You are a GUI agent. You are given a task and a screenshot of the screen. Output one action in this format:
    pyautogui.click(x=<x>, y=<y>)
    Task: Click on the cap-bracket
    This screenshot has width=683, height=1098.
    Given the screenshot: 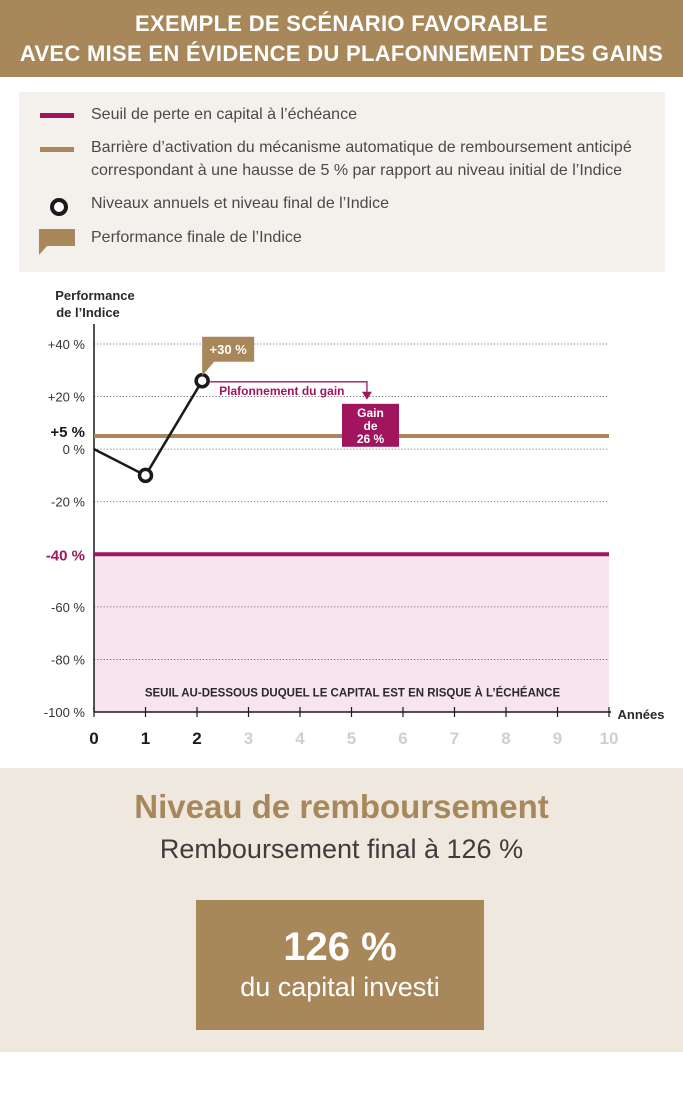 What is the action you would take?
    pyautogui.click(x=289, y=387)
    